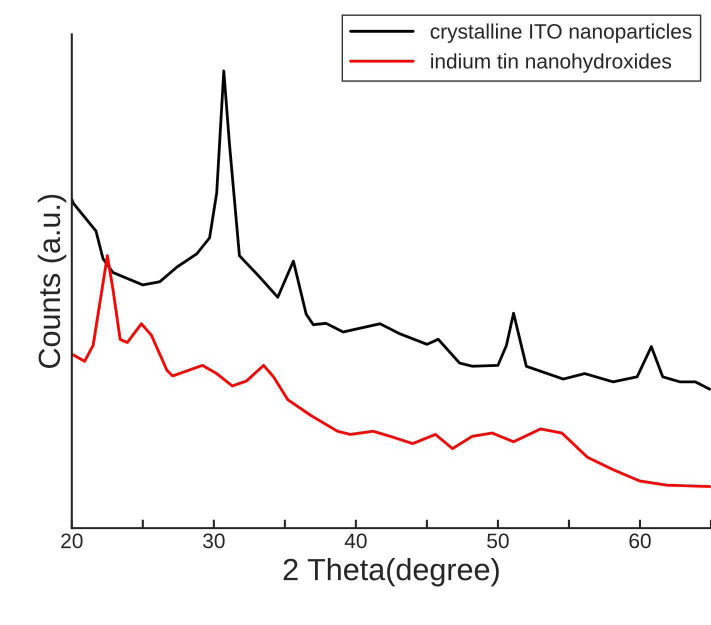 The height and width of the screenshot is (625, 711). What do you see at coordinates (355, 541) in the screenshot?
I see `x-tick-label: 40` at bounding box center [355, 541].